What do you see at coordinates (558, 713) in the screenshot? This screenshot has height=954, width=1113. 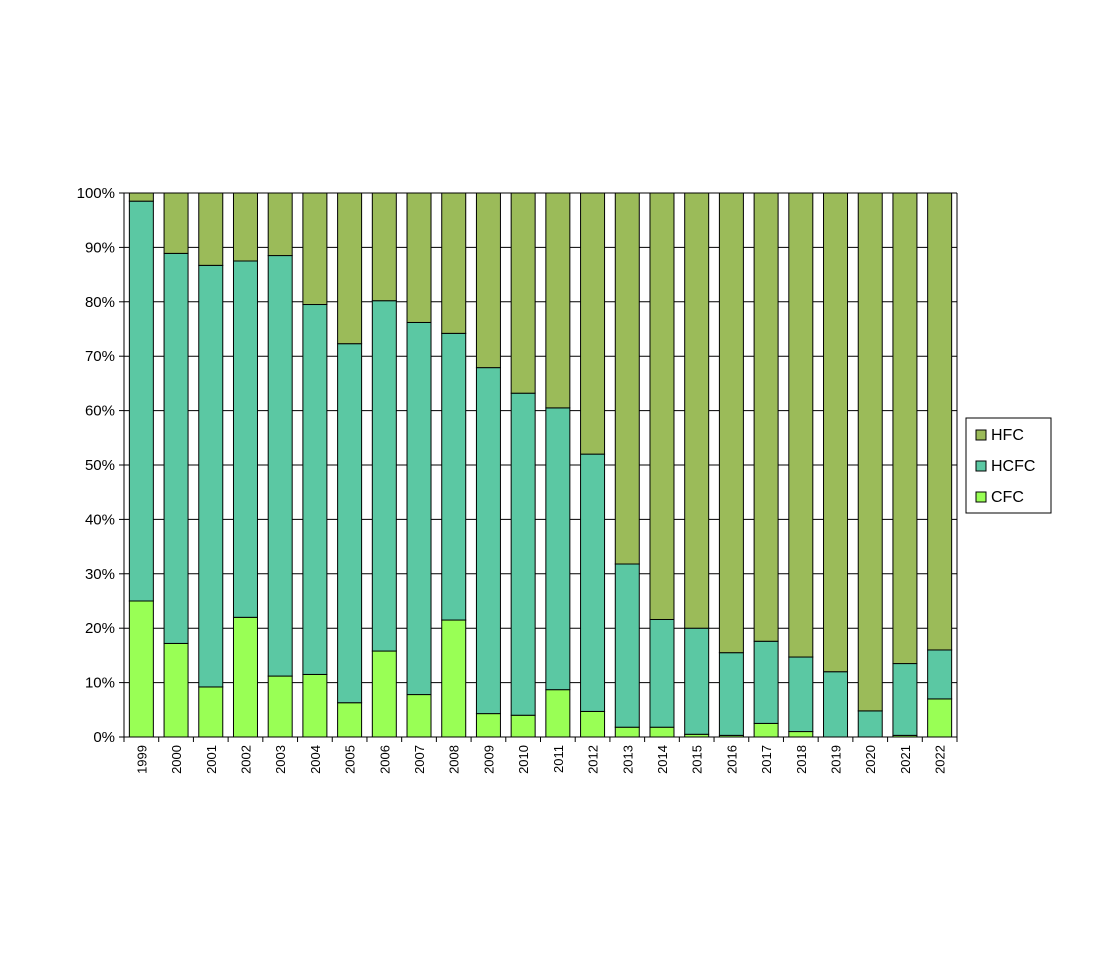 I see `bar-cfc-2011` at bounding box center [558, 713].